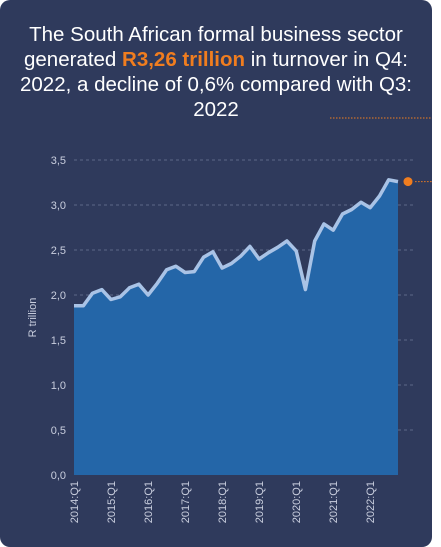  What do you see at coordinates (58, 386) in the screenshot?
I see `y-tick-label: 1,0` at bounding box center [58, 386].